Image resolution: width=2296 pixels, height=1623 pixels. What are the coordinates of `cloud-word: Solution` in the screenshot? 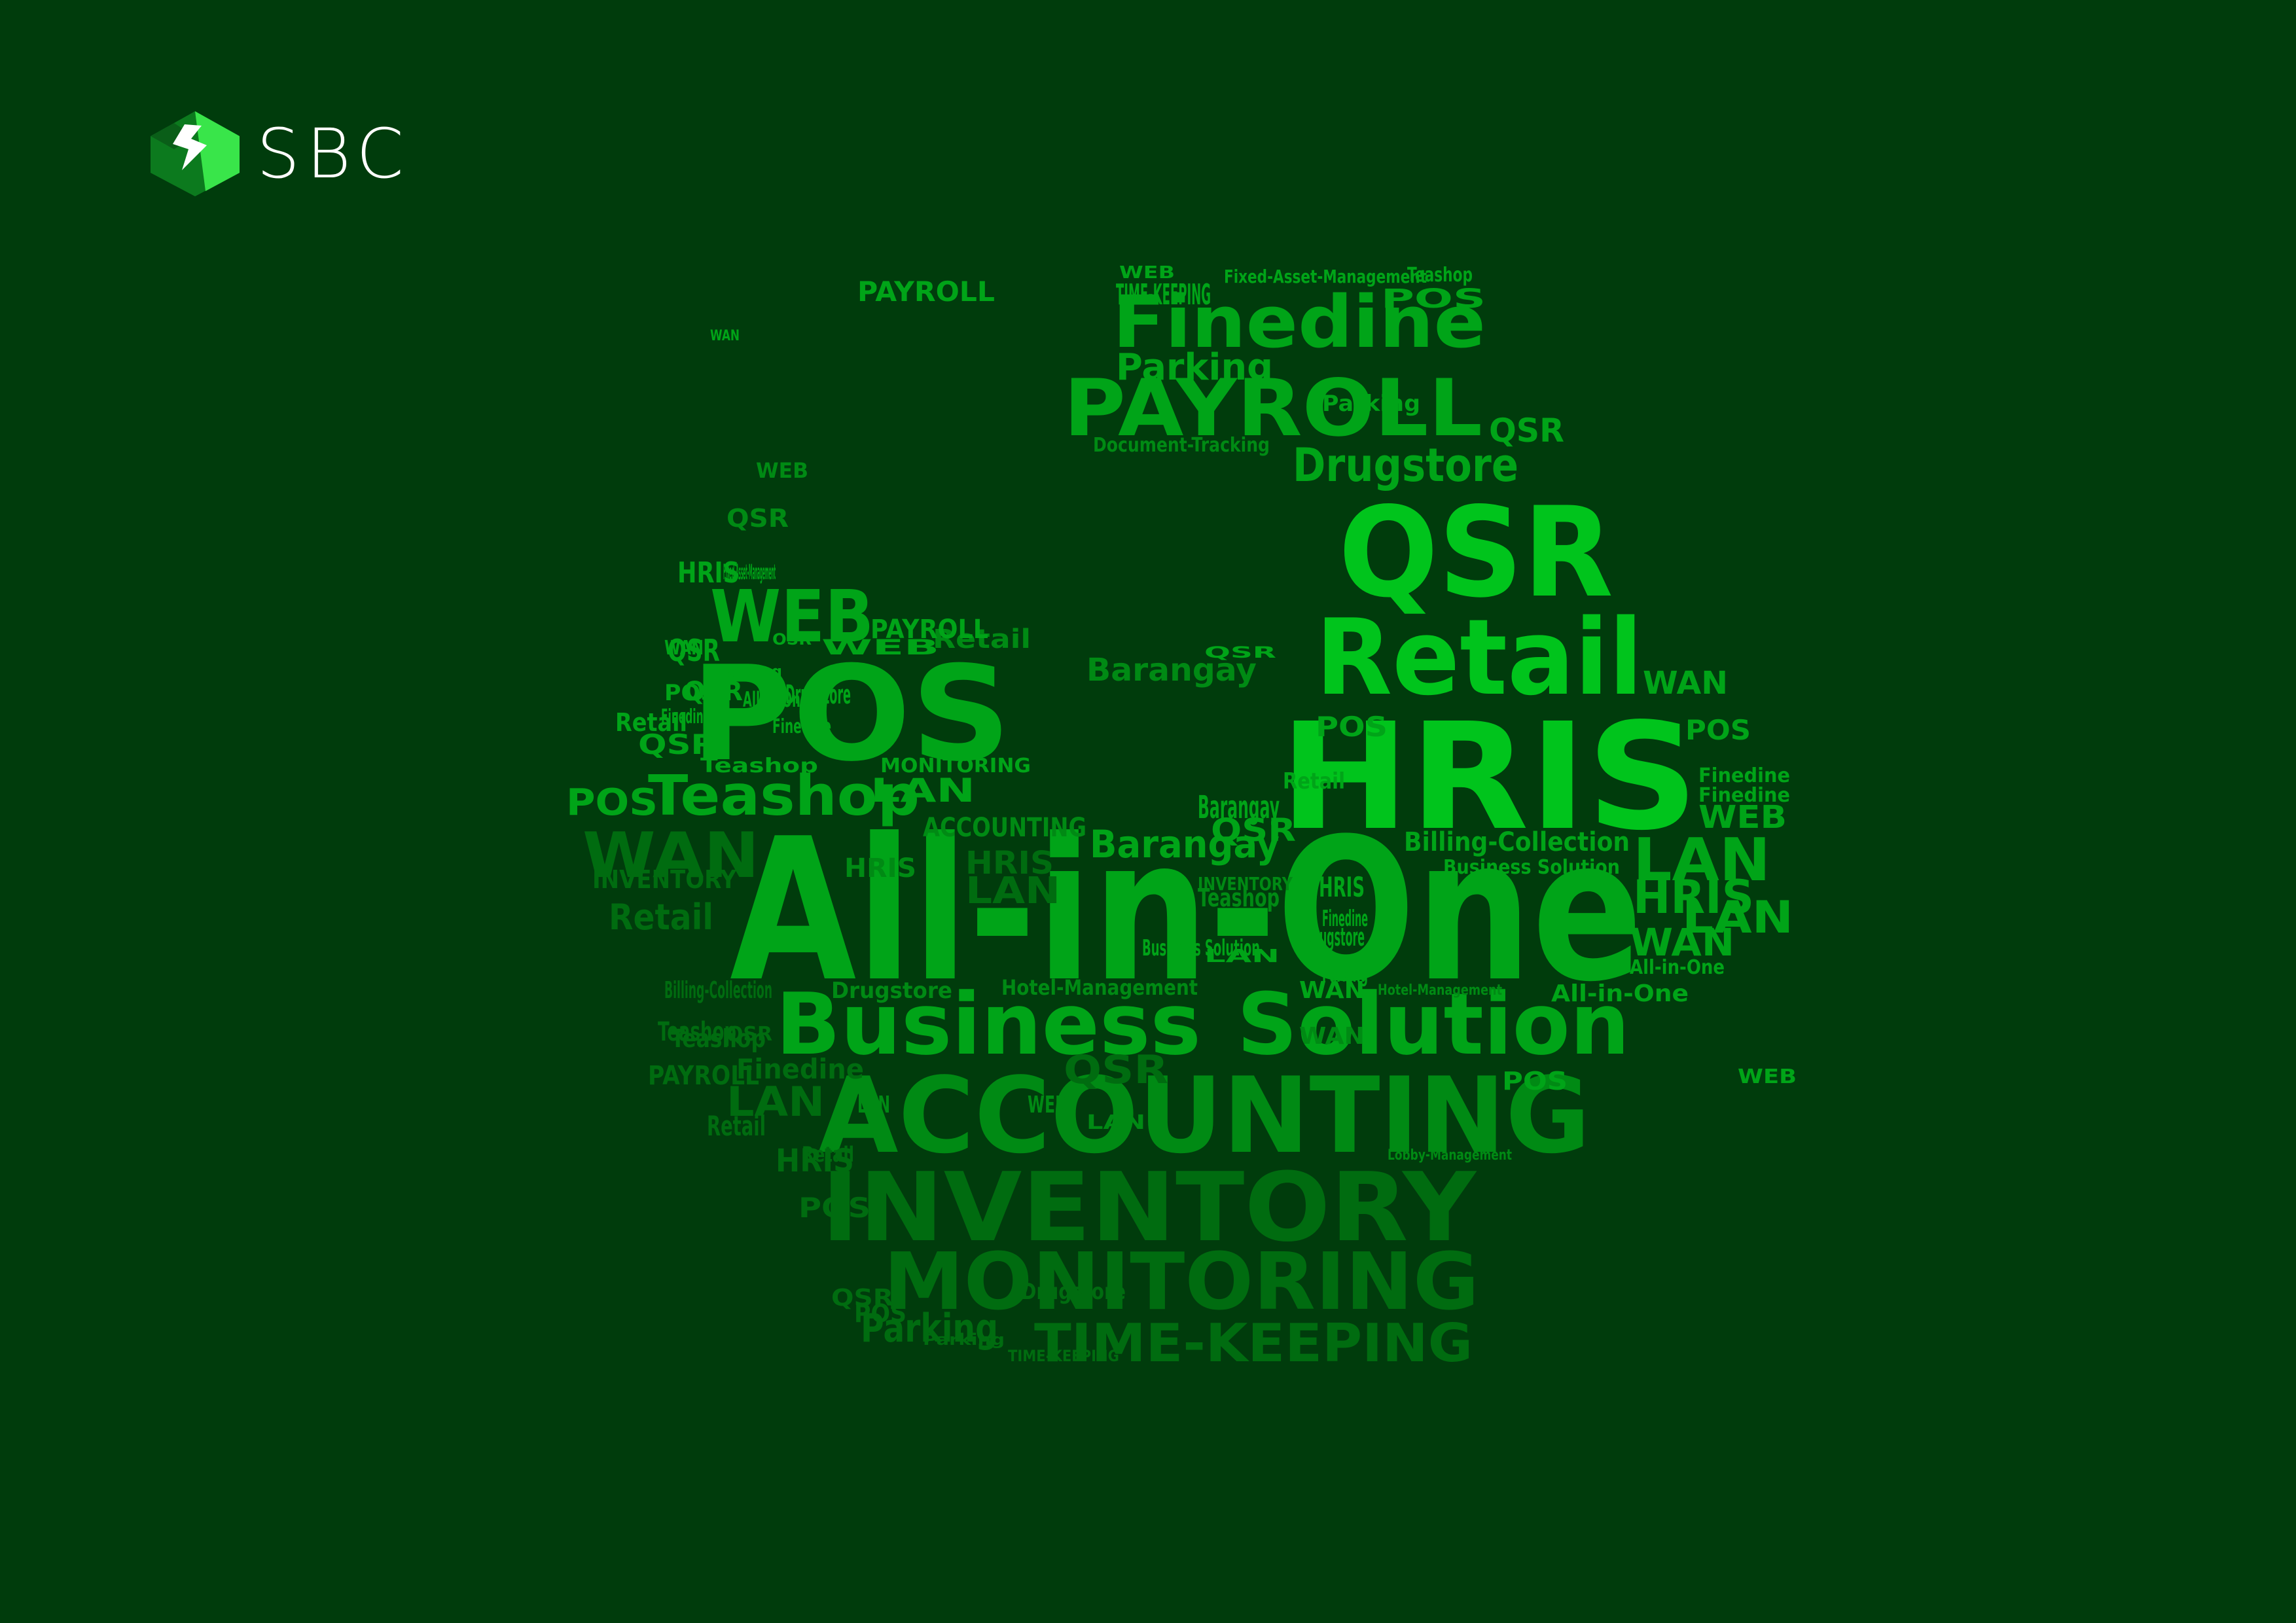 It's located at (1433, 1024).